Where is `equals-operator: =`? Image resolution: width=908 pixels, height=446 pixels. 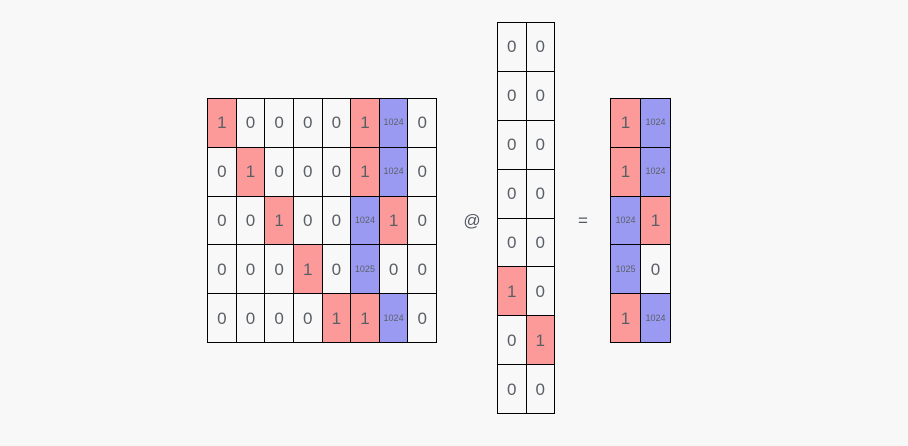 equals-operator: = is located at coordinates (583, 220).